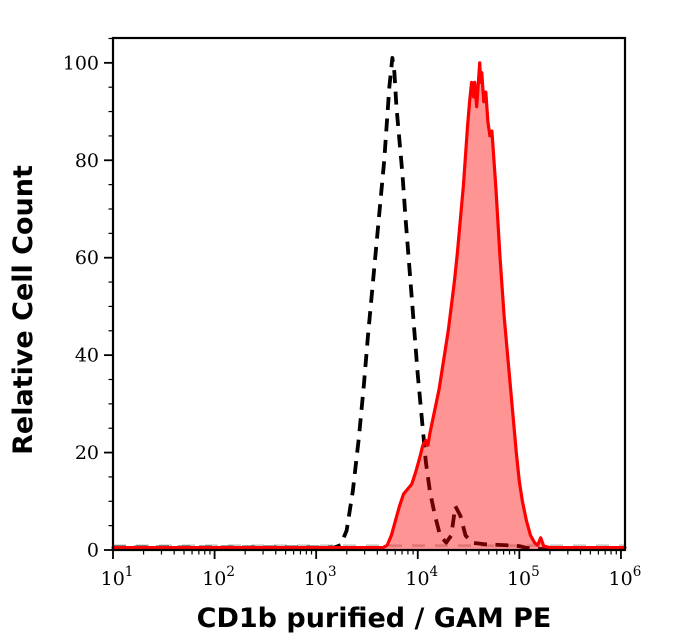 This screenshot has width=697, height=641. What do you see at coordinates (523, 577) in the screenshot?
I see `x-axis-tick-label: 10⁵` at bounding box center [523, 577].